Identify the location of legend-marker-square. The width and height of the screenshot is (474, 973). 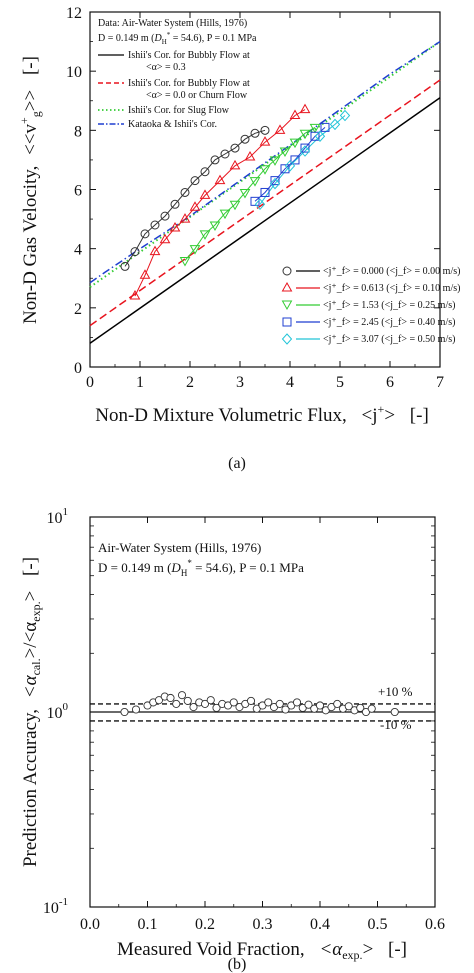
(287, 322).